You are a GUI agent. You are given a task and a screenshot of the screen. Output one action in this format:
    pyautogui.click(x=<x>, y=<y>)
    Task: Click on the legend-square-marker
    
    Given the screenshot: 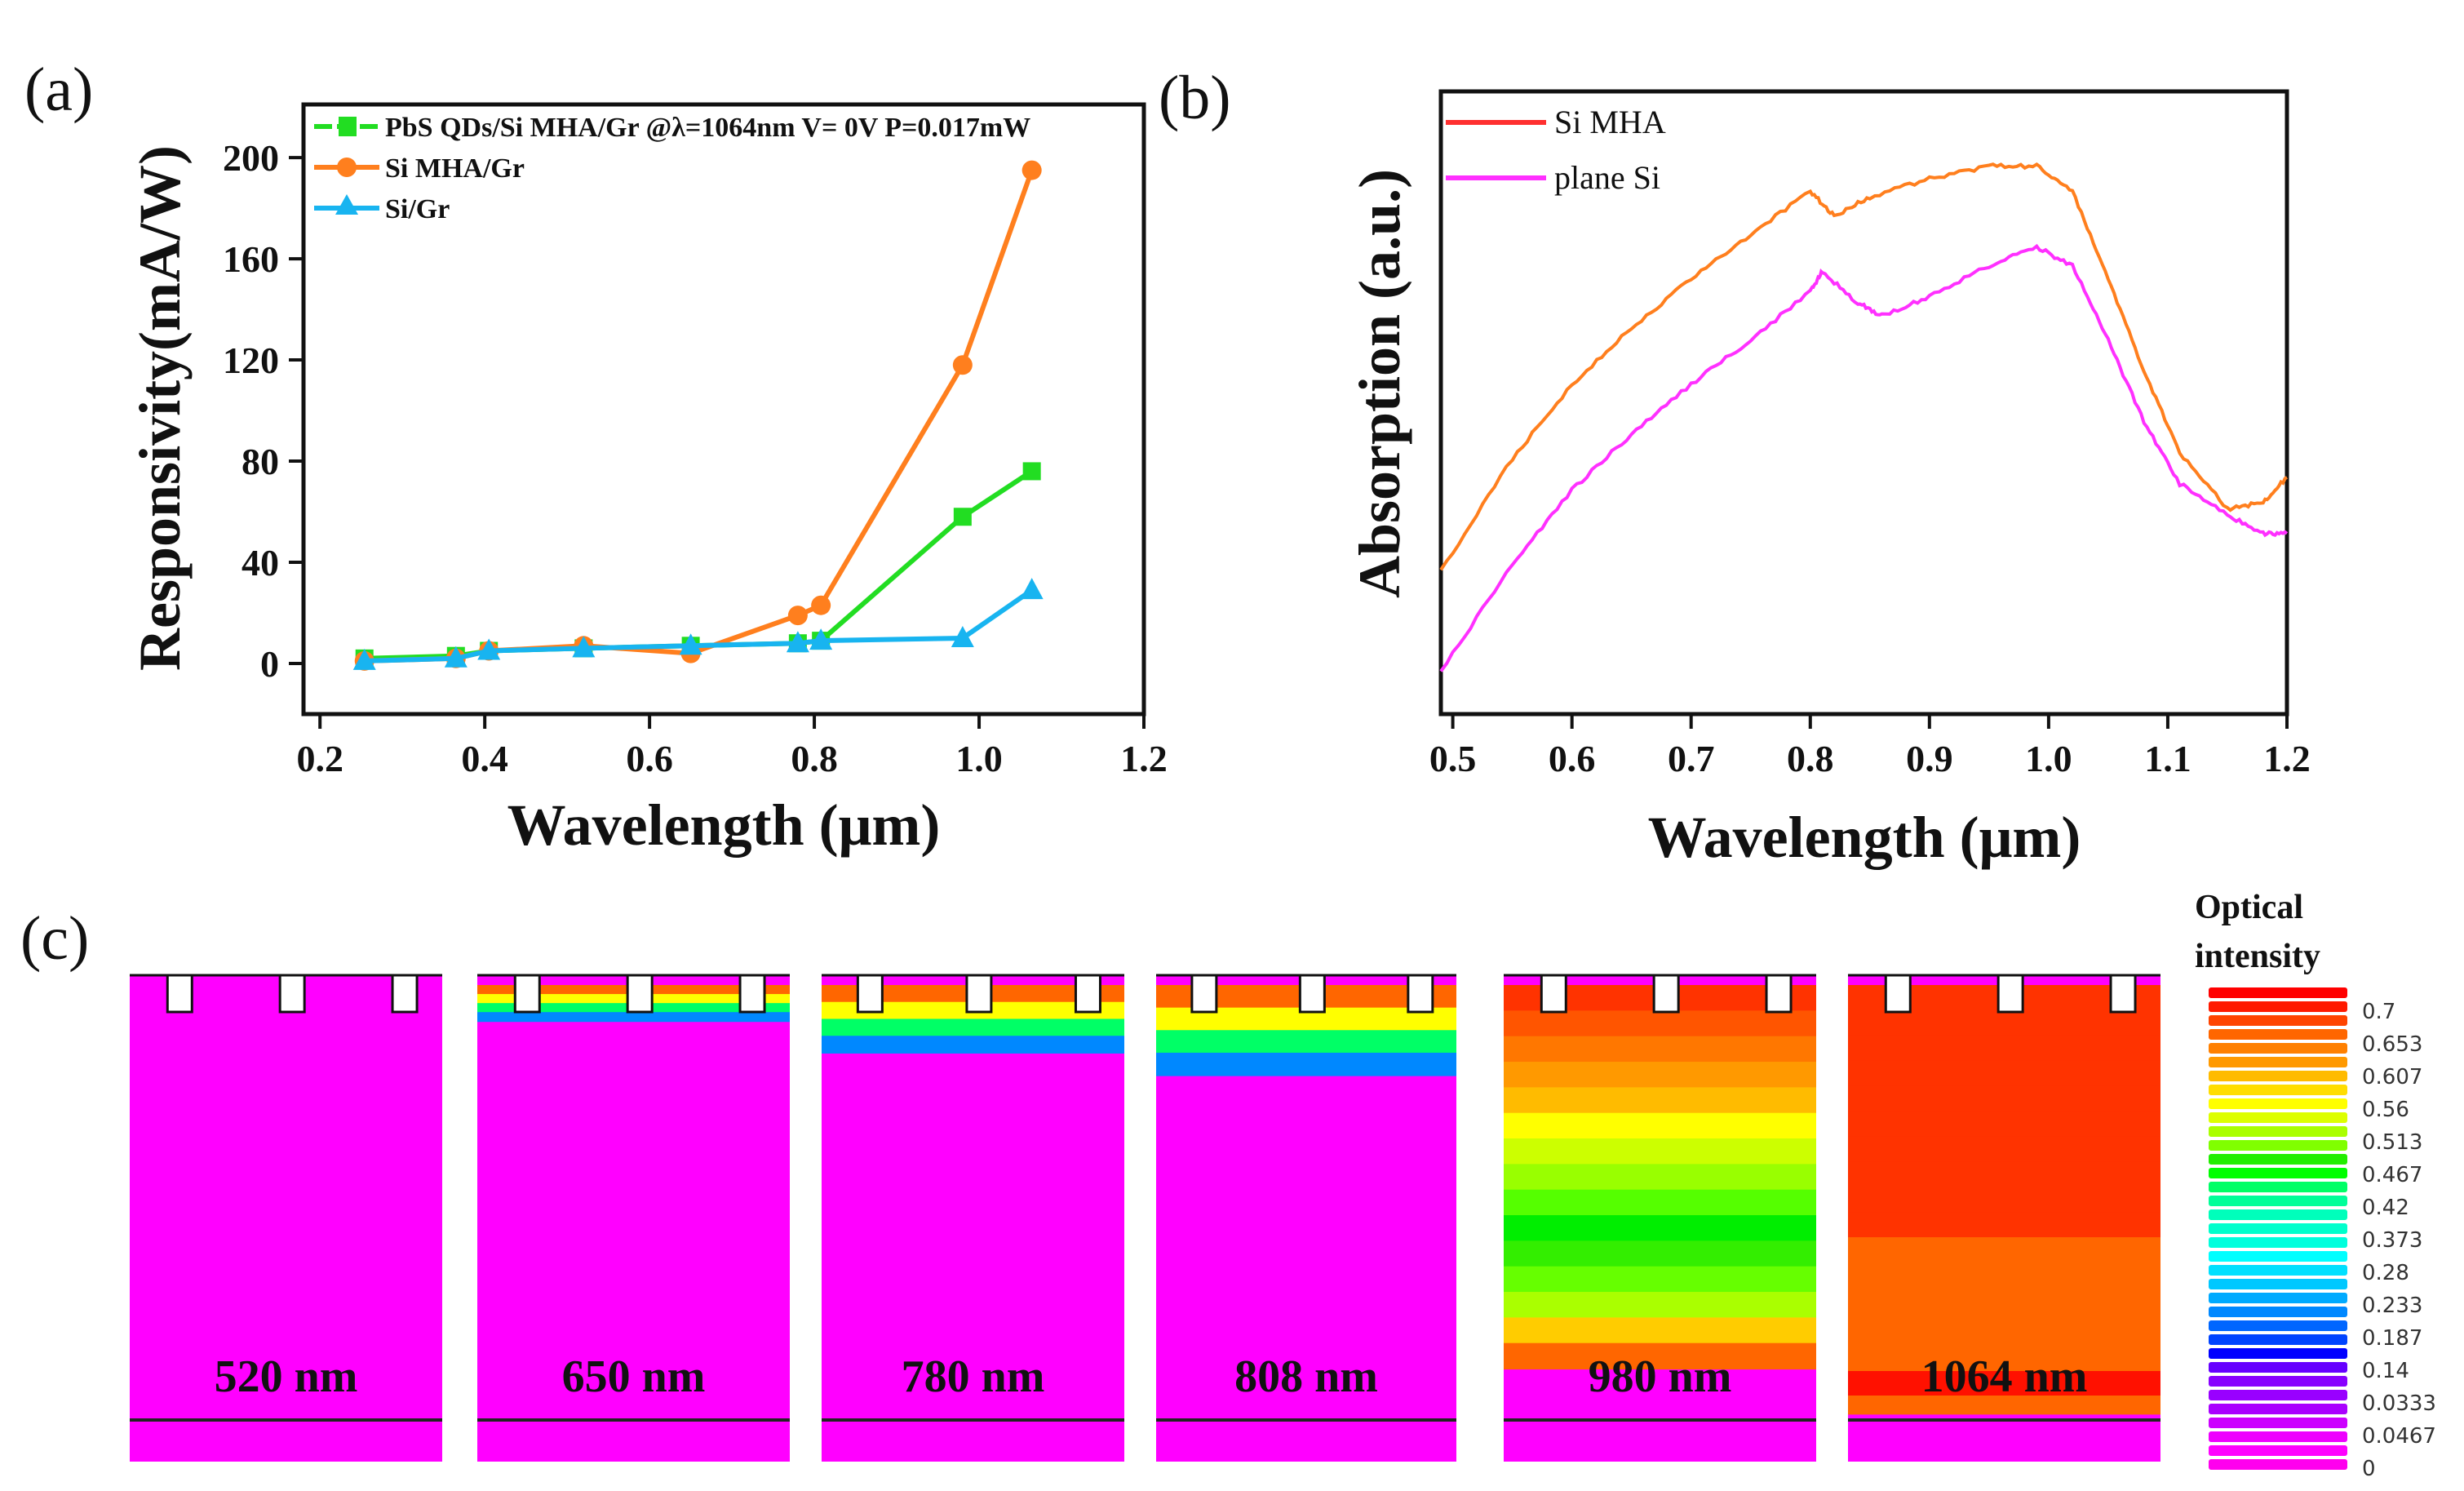 What is the action you would take?
    pyautogui.click(x=348, y=126)
    